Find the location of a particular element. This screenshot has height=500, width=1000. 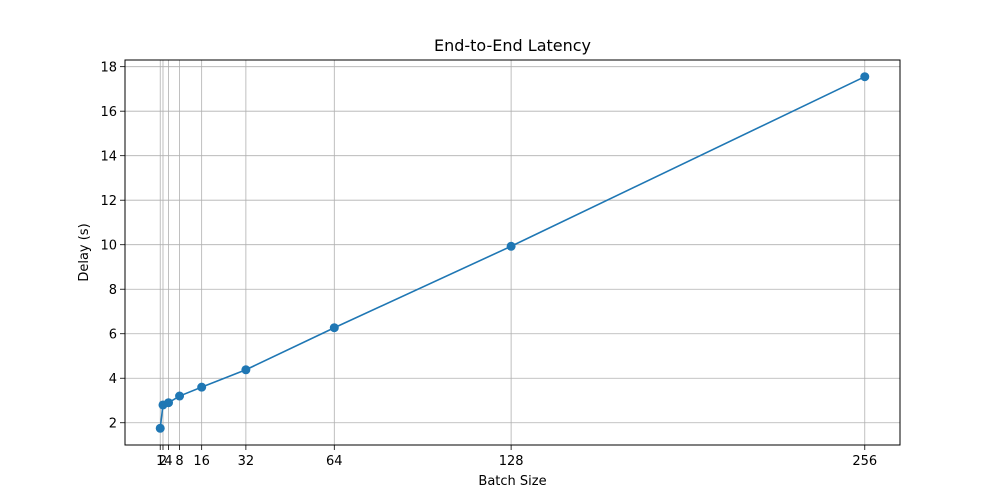

x-tick-label: 256 is located at coordinates (864, 461).